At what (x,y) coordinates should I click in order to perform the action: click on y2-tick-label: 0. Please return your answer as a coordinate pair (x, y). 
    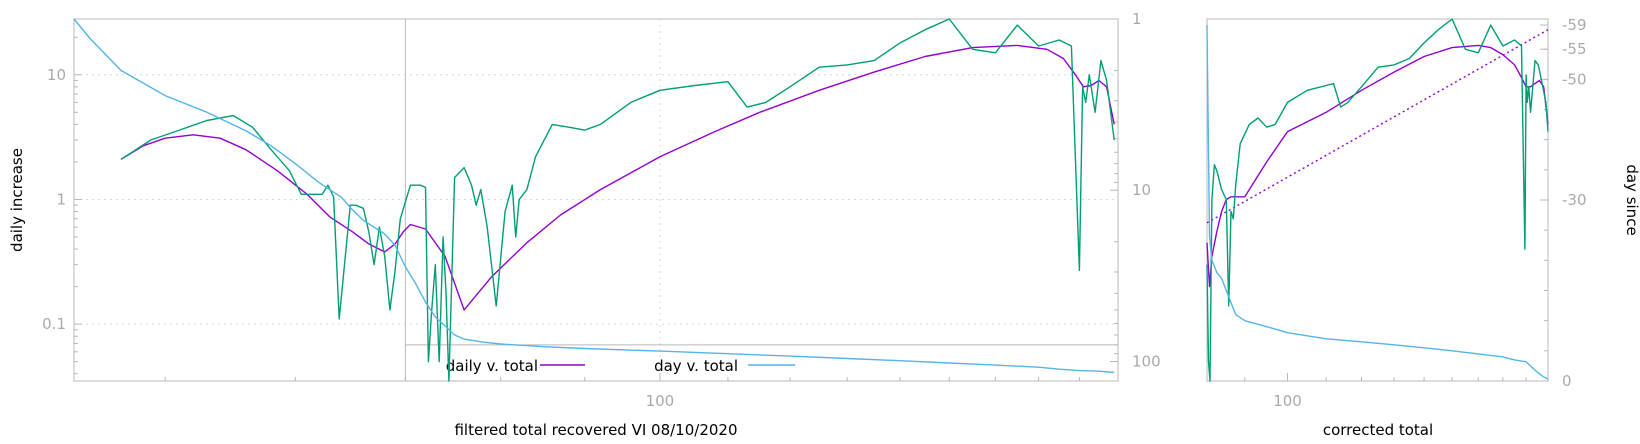
    Looking at the image, I should click on (1567, 381).